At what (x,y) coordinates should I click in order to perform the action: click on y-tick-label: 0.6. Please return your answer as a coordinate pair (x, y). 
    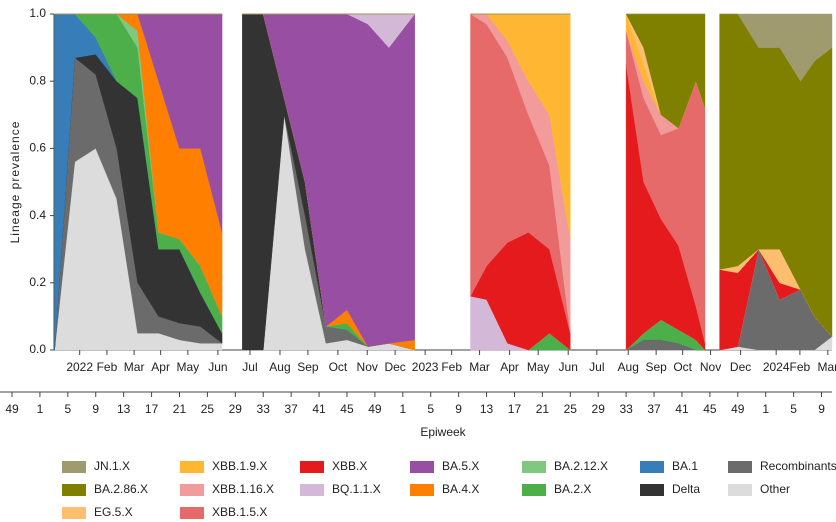
    Looking at the image, I should click on (37, 148).